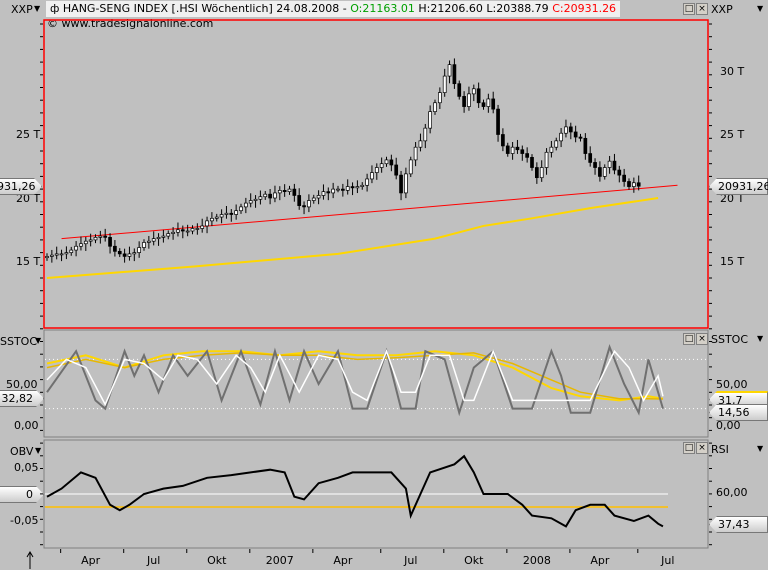  Describe the element at coordinates (728, 425) in the screenshot. I see `stoch-tick-right: 0,00` at that location.